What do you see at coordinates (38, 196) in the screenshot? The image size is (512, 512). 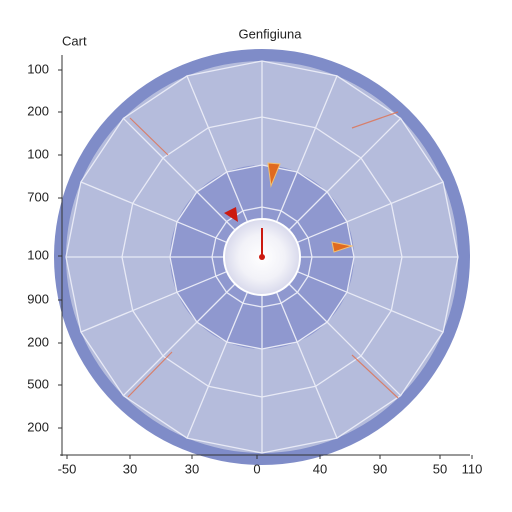 I see `y-tick-label: 700` at bounding box center [38, 196].